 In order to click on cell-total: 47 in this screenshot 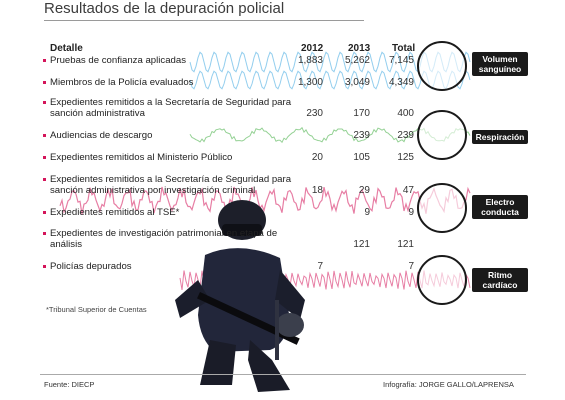, I will do `click(408, 190)`.